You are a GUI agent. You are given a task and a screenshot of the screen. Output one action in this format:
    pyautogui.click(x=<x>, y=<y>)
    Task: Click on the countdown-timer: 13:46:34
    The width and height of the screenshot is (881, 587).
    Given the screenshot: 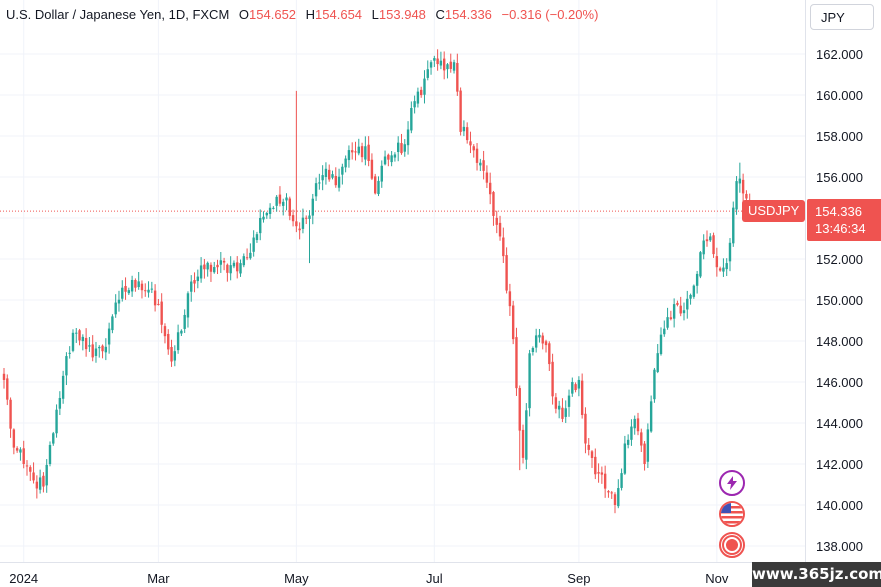 What is the action you would take?
    pyautogui.click(x=840, y=228)
    